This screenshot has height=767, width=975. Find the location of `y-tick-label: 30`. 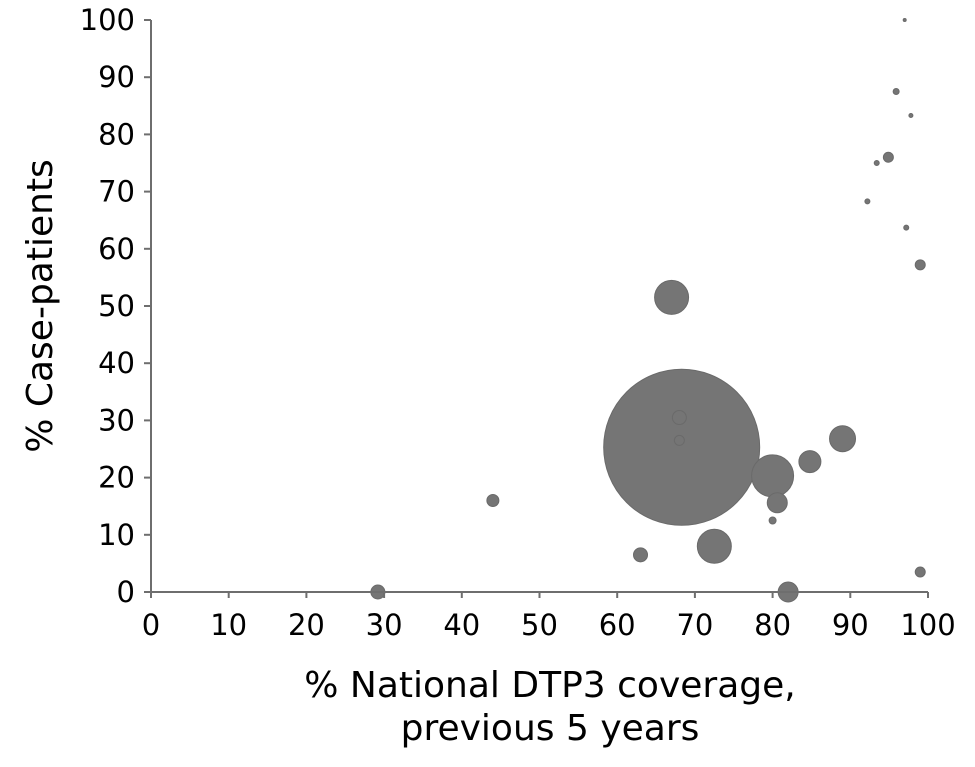

y-tick-label: 30 is located at coordinates (116, 420).